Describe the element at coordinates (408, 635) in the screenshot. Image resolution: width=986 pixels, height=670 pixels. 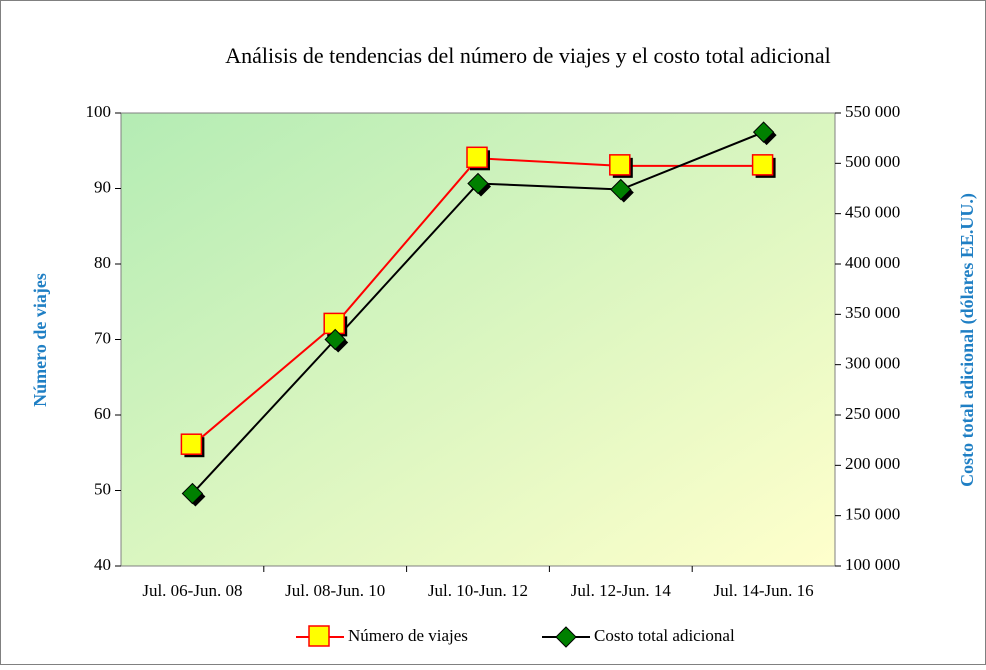
I see `legend-label: Número de viajes` at that location.